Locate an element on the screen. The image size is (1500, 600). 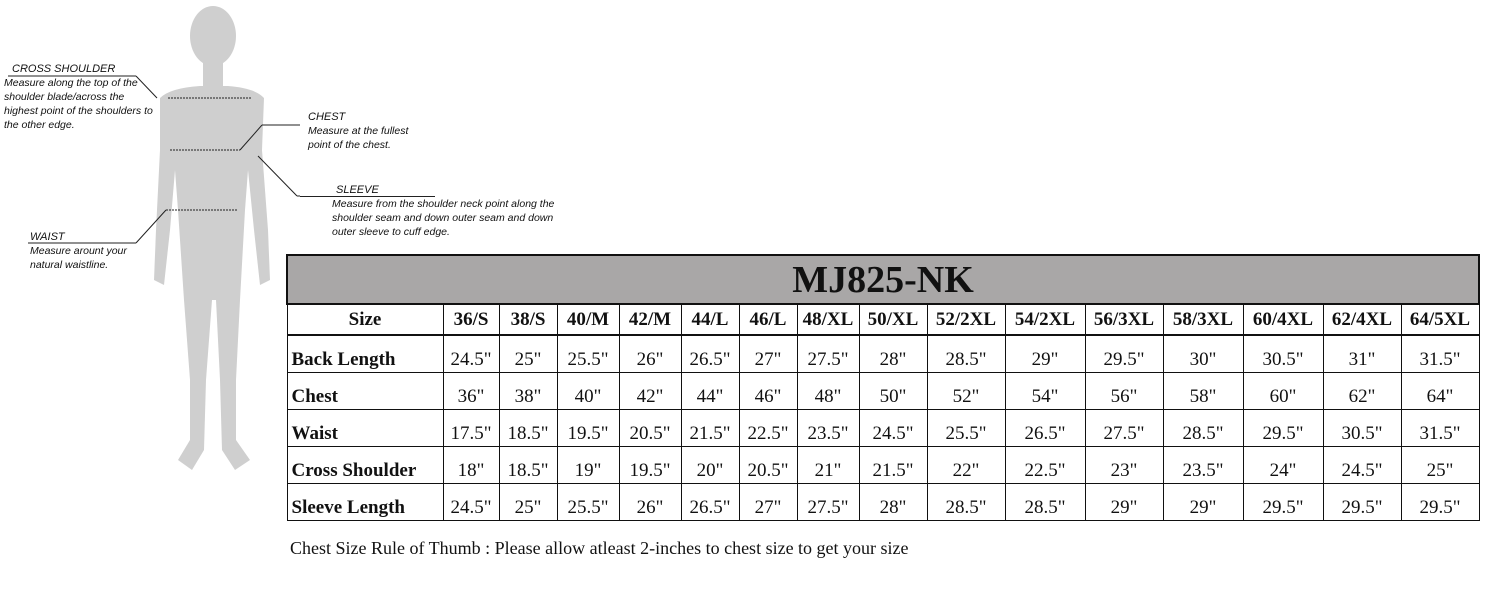
measurement-cell: 46" is located at coordinates (768, 391).